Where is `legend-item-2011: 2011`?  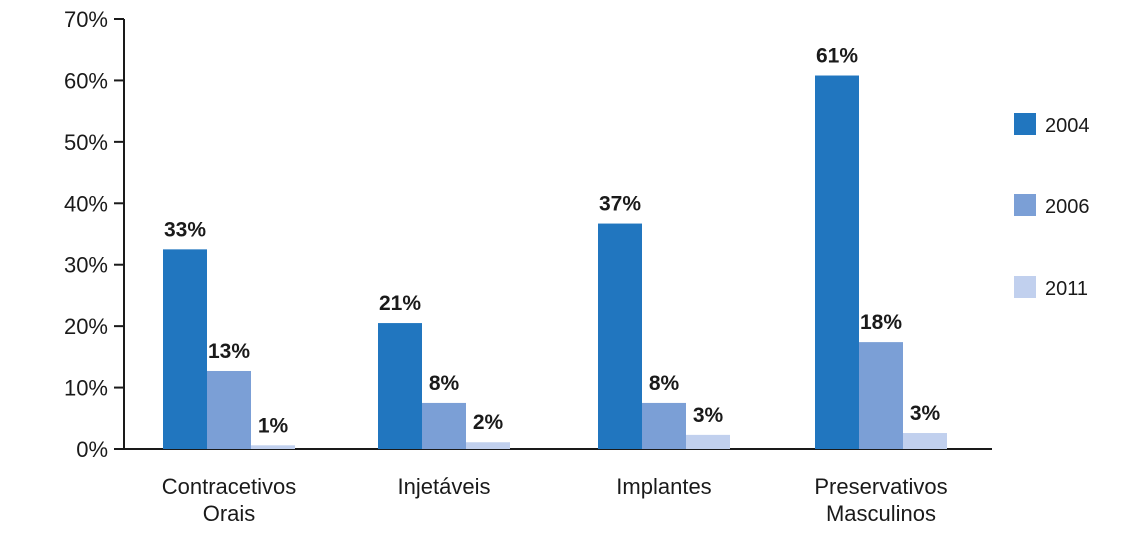
legend-item-2011: 2011 is located at coordinates (1051, 288).